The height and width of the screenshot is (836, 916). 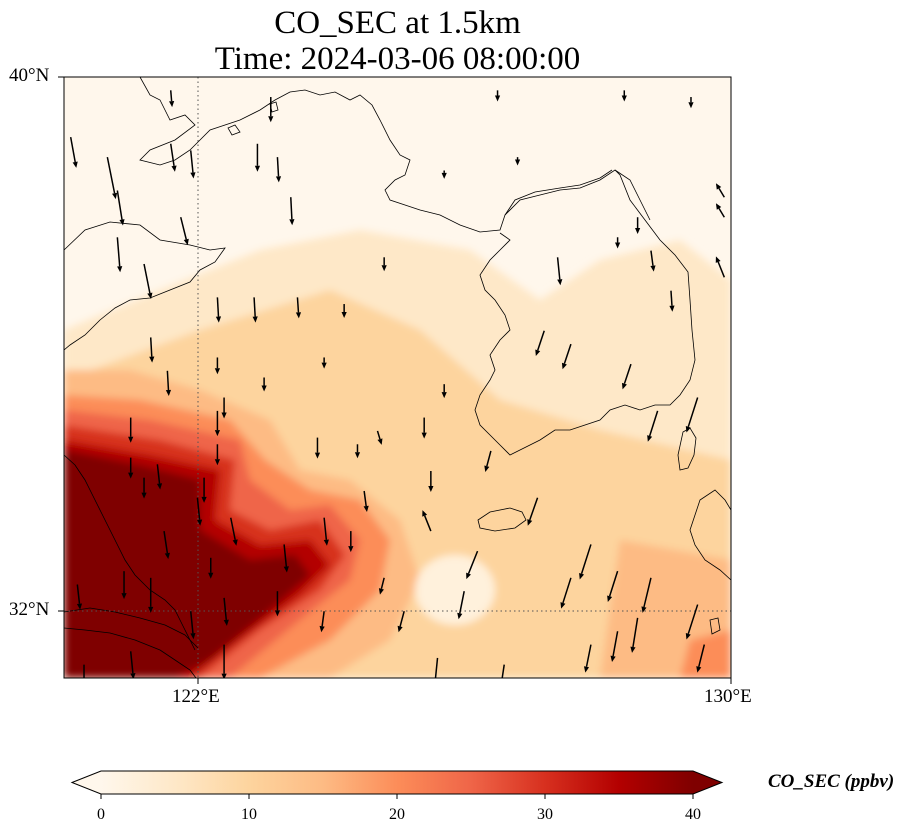 I want to click on coastline-yangtze-north, so click(x=131, y=628).